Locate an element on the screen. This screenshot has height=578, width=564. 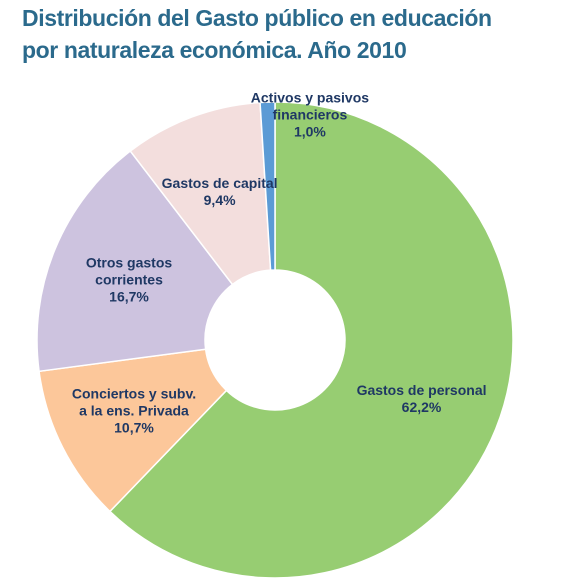
value-label: 1,0% is located at coordinates (309, 131).